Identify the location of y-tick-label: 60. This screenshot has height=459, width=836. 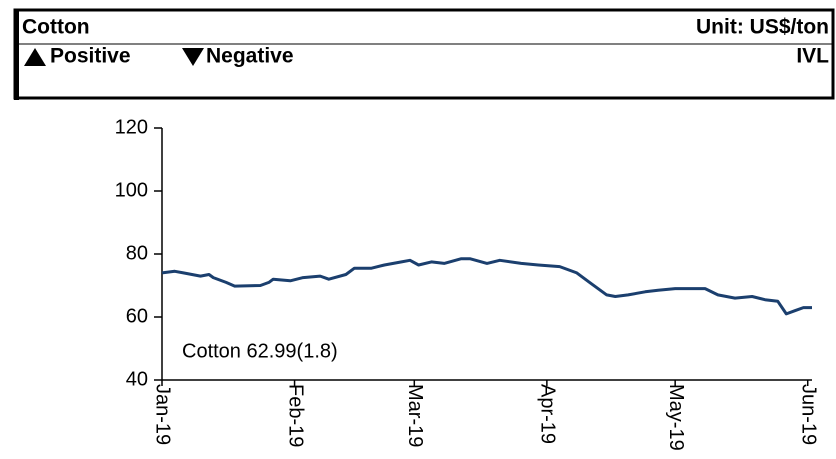
(137, 316).